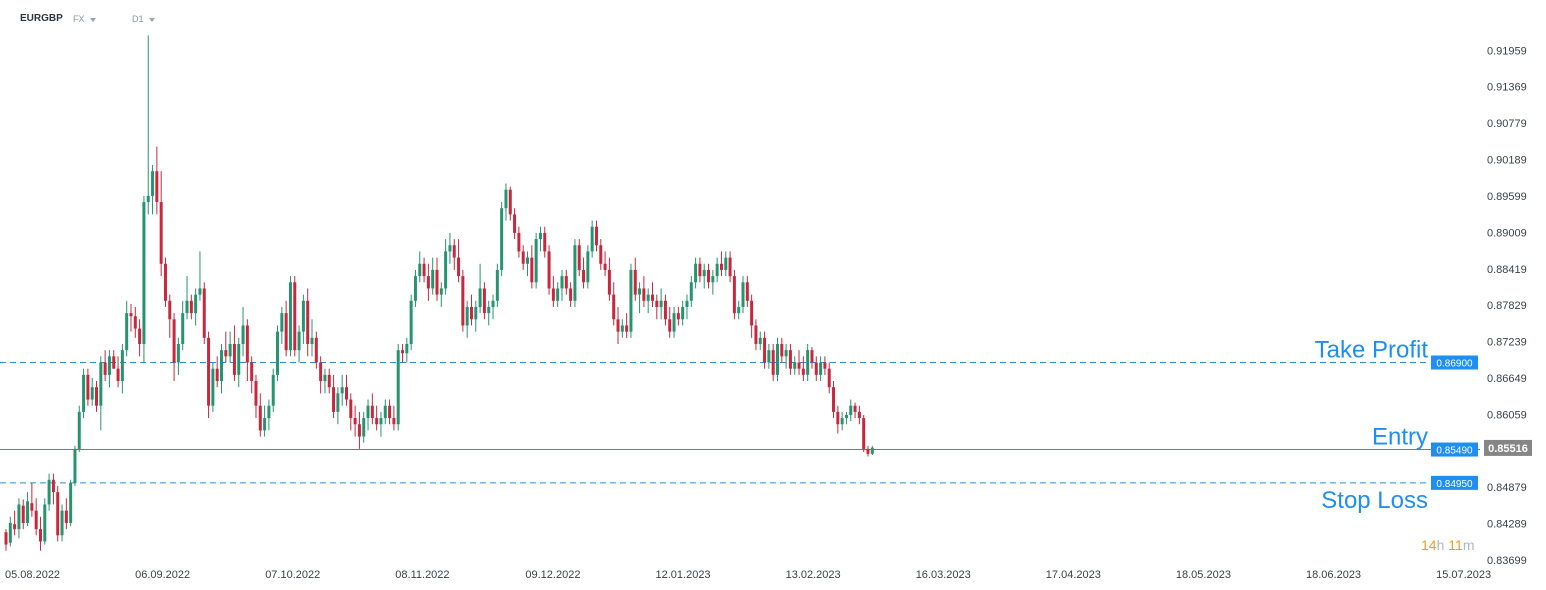 Image resolution: width=1546 pixels, height=590 pixels. What do you see at coordinates (422, 575) in the screenshot?
I see `x-tick-label: 08.11.2022` at bounding box center [422, 575].